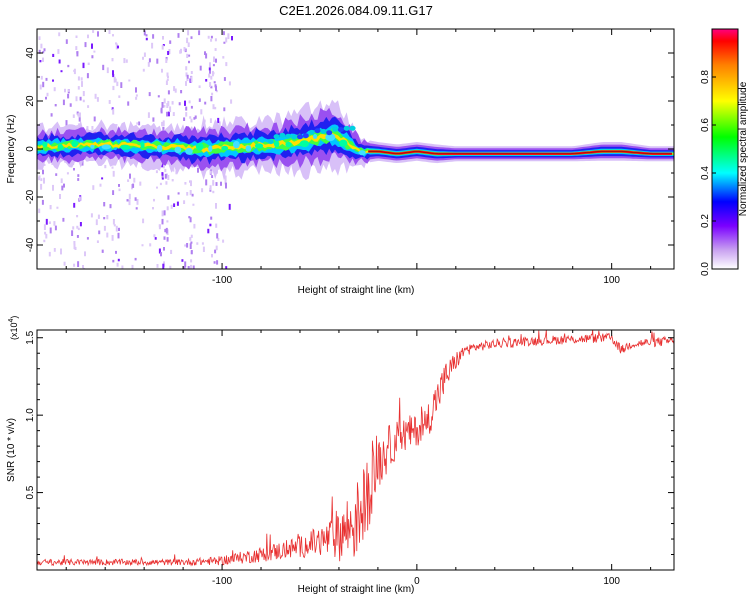 The width and height of the screenshot is (750, 600). I want to click on snr-y-tick-label: 1.5, so click(30, 337).